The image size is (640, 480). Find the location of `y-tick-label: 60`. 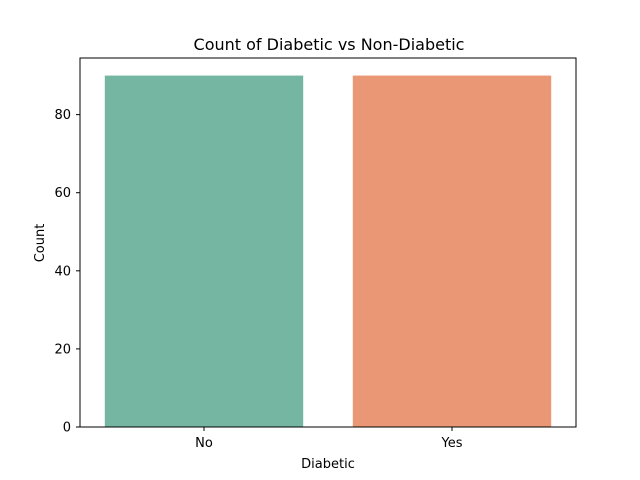

y-tick-label: 60 is located at coordinates (62, 193).